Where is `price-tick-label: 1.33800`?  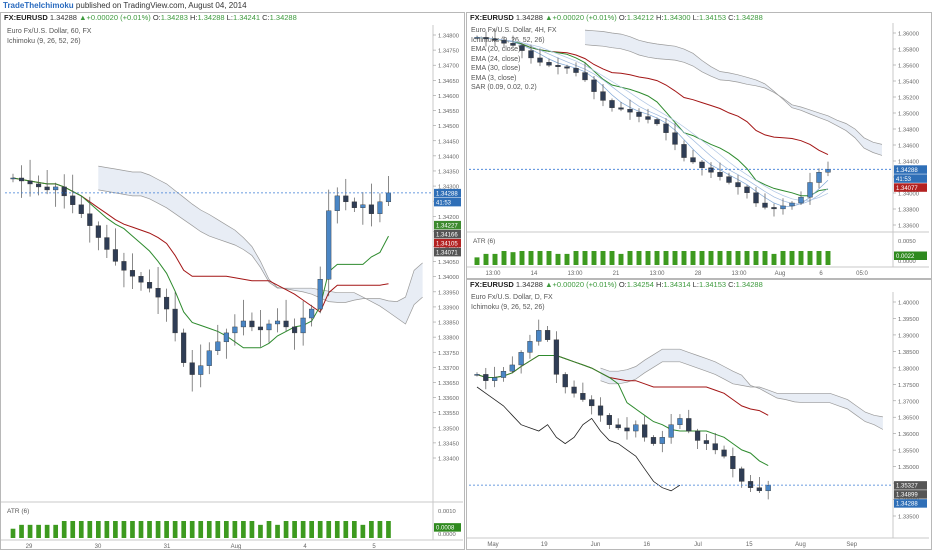 price-tick-label: 1.33800 is located at coordinates (448, 339).